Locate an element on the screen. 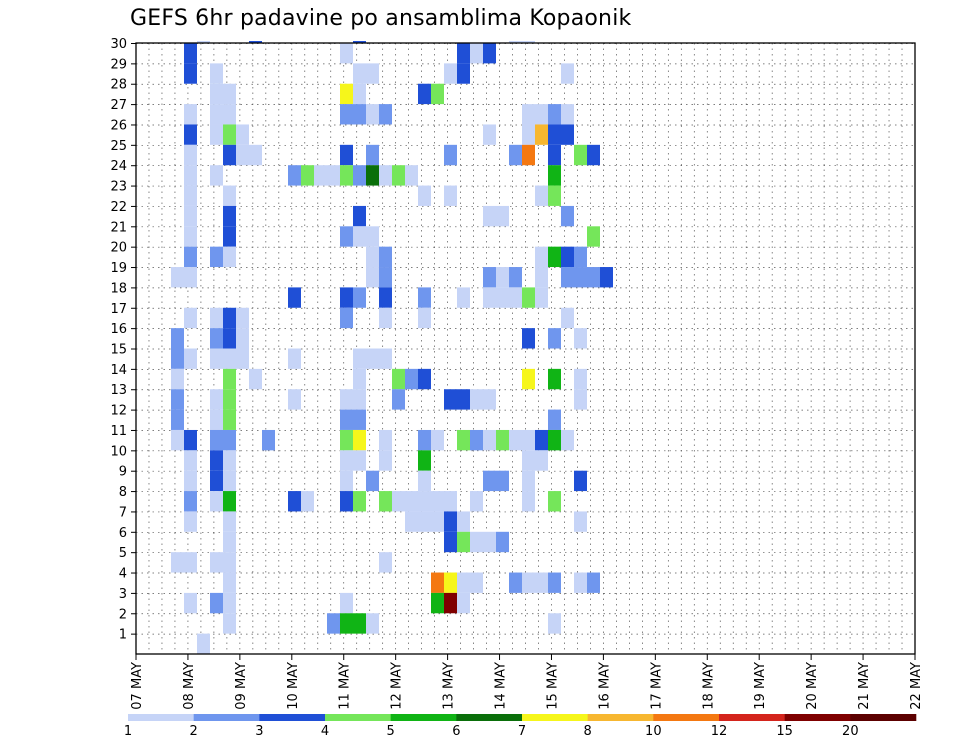  legend-tick-label: 2 is located at coordinates (194, 731).